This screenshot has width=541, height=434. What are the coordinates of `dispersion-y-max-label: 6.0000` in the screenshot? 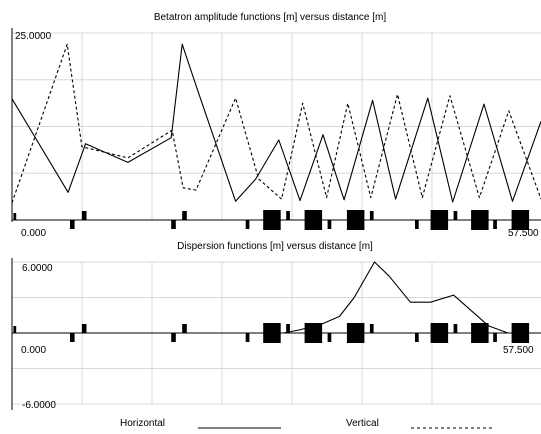 It's located at (37, 268).